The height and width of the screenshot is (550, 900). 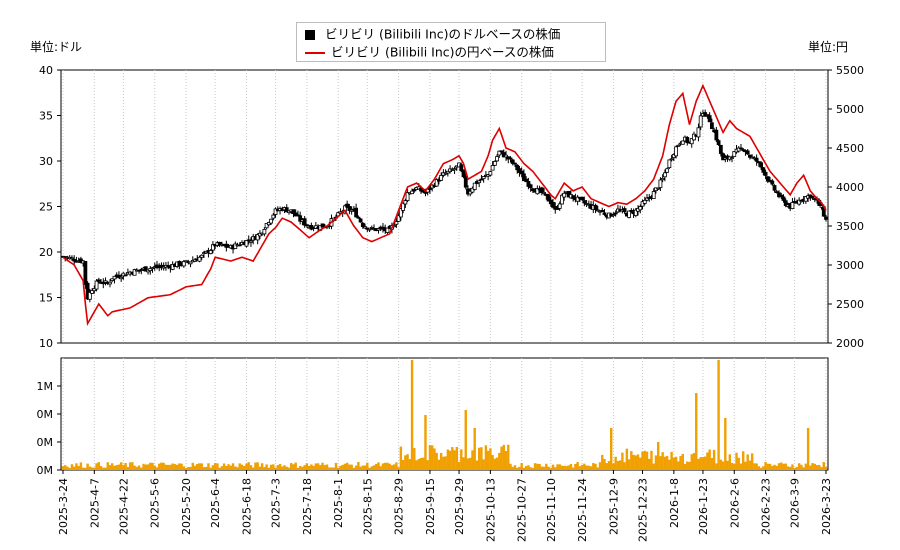 What do you see at coordinates (582, 510) in the screenshot?
I see `x-tick-label: 2025-11-24` at bounding box center [582, 510].